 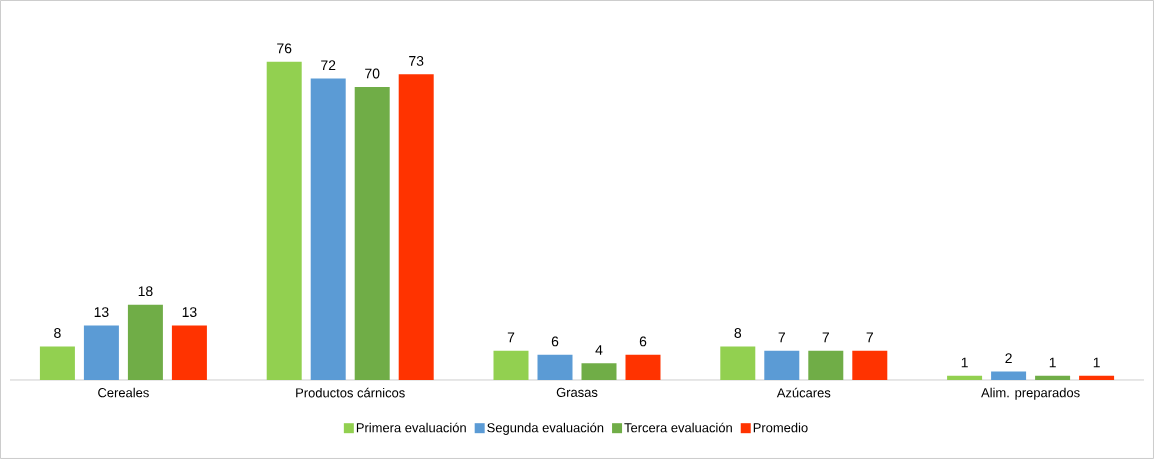 What do you see at coordinates (372, 73) in the screenshot?
I see `data-label: 70` at bounding box center [372, 73].